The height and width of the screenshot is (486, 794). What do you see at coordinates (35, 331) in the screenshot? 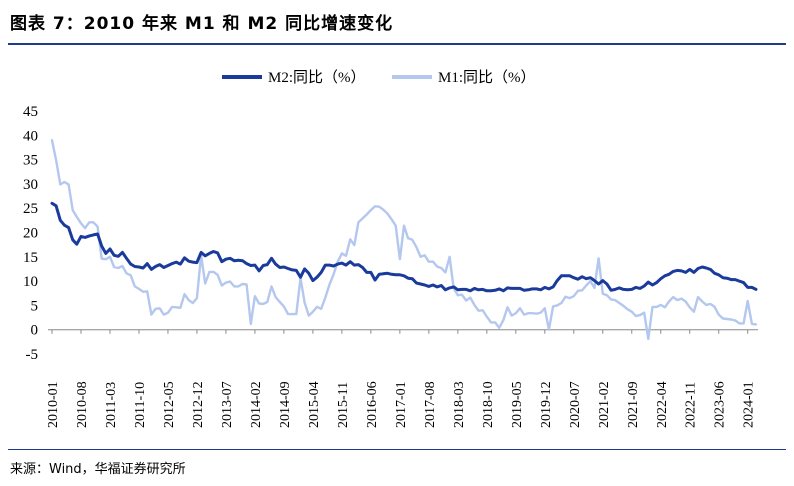
I see `y-tick-label: 0` at bounding box center [35, 331].